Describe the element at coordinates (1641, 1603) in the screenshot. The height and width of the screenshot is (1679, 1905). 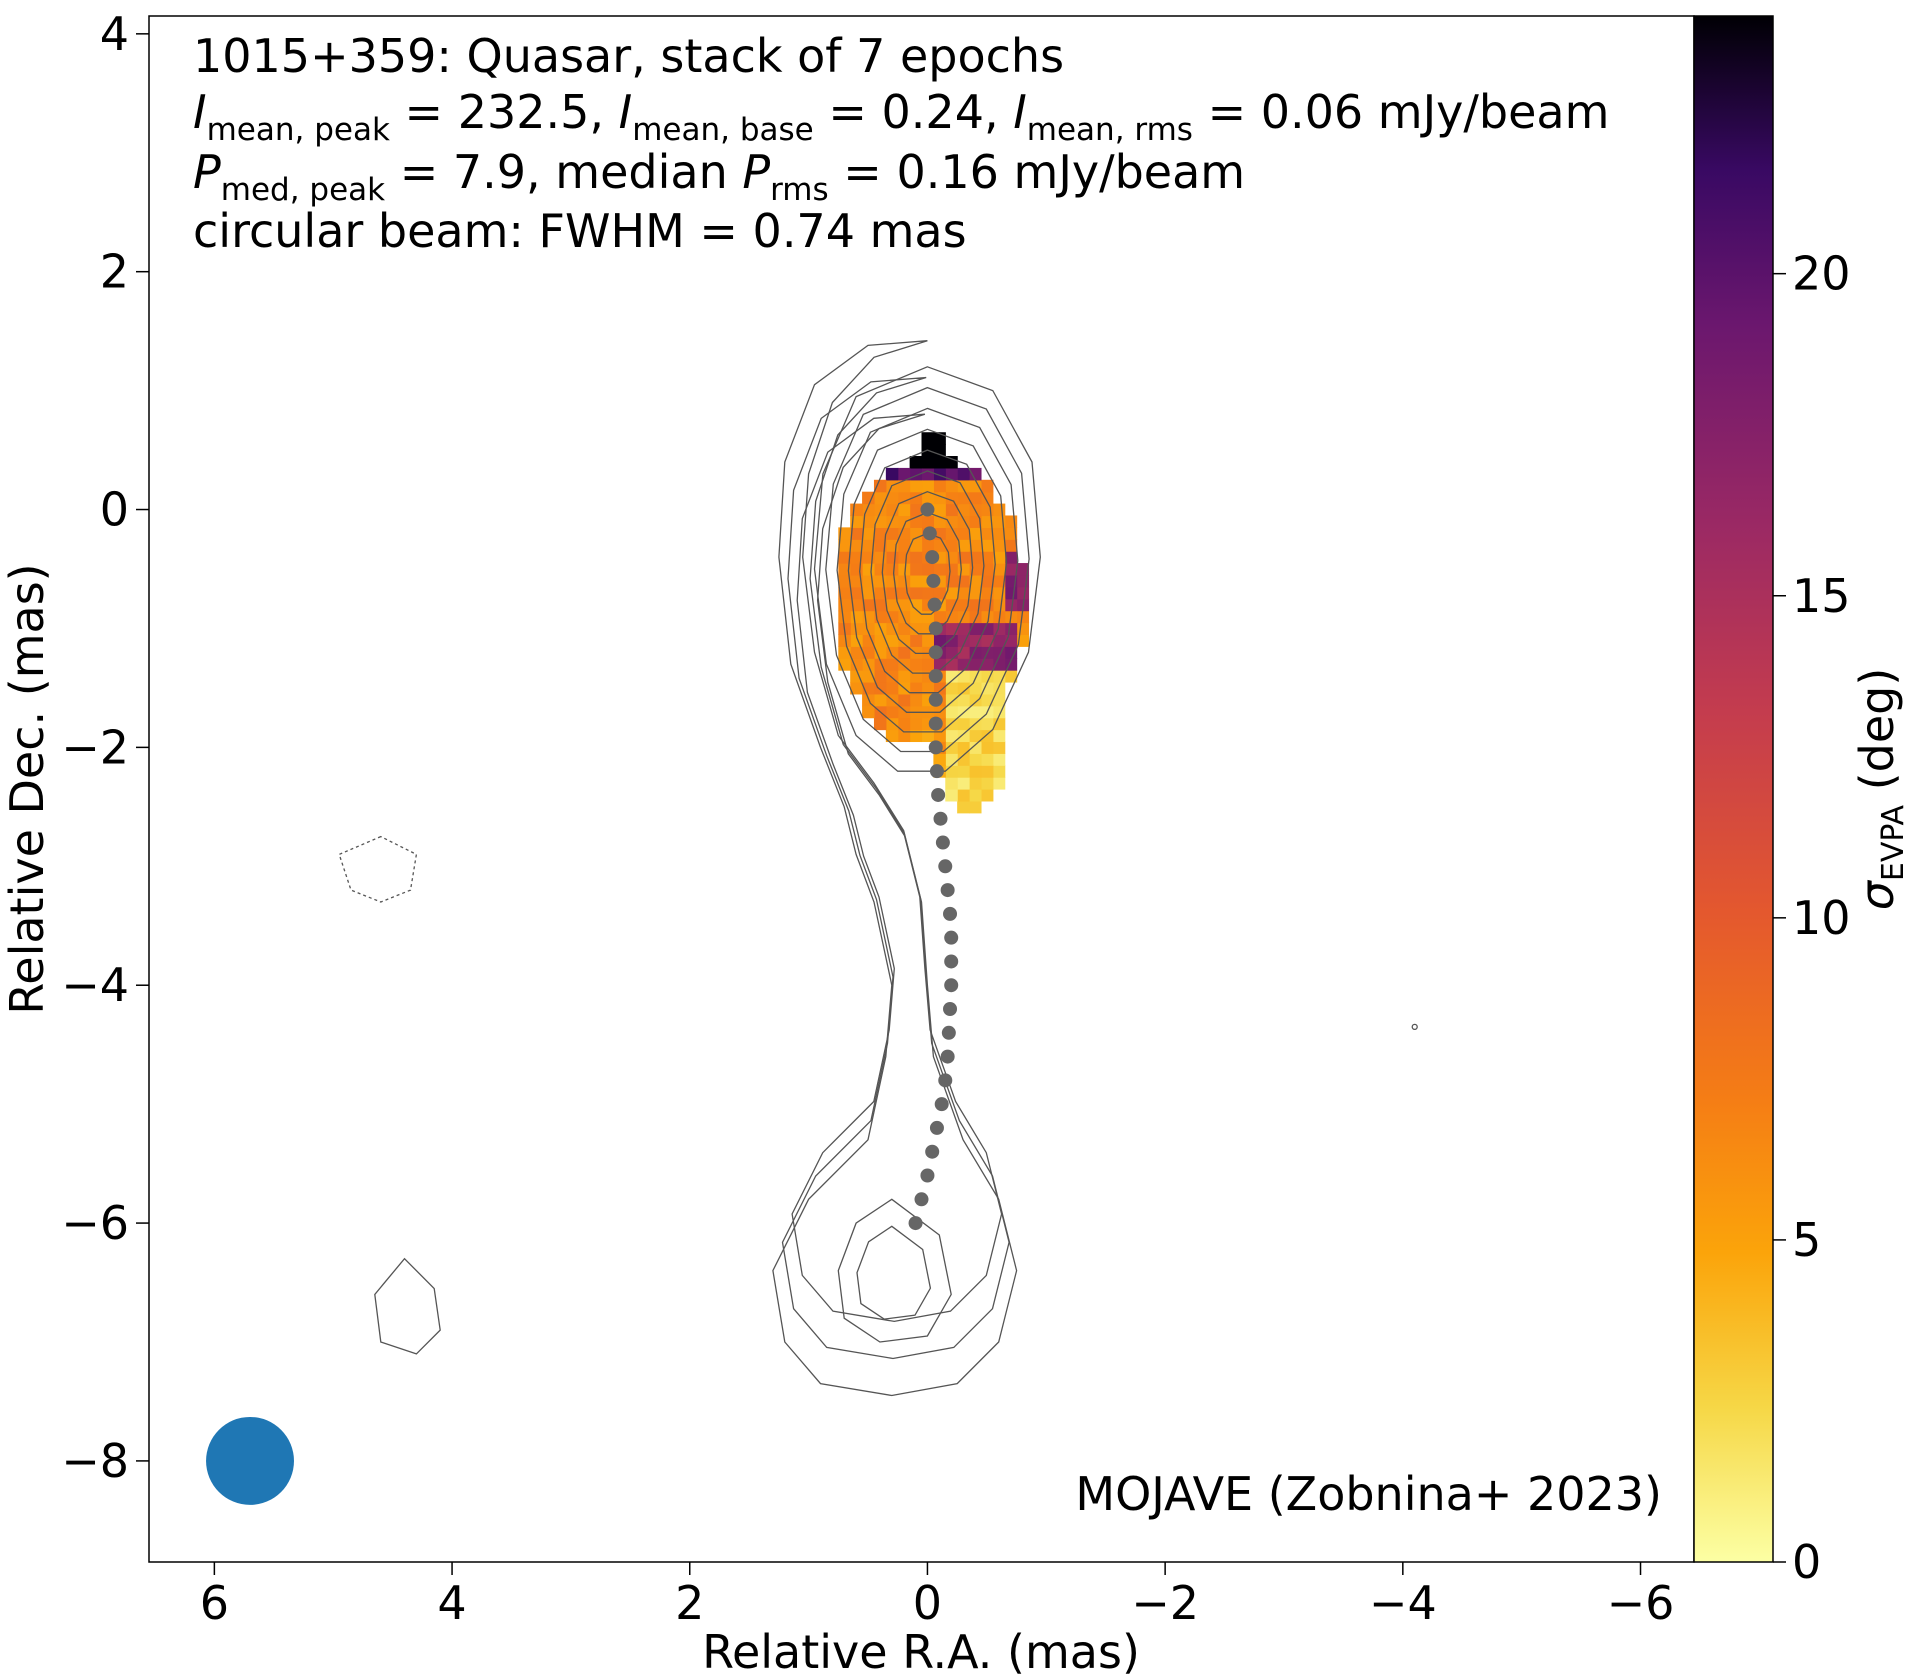
I see `x-tick-label: −6` at that location.